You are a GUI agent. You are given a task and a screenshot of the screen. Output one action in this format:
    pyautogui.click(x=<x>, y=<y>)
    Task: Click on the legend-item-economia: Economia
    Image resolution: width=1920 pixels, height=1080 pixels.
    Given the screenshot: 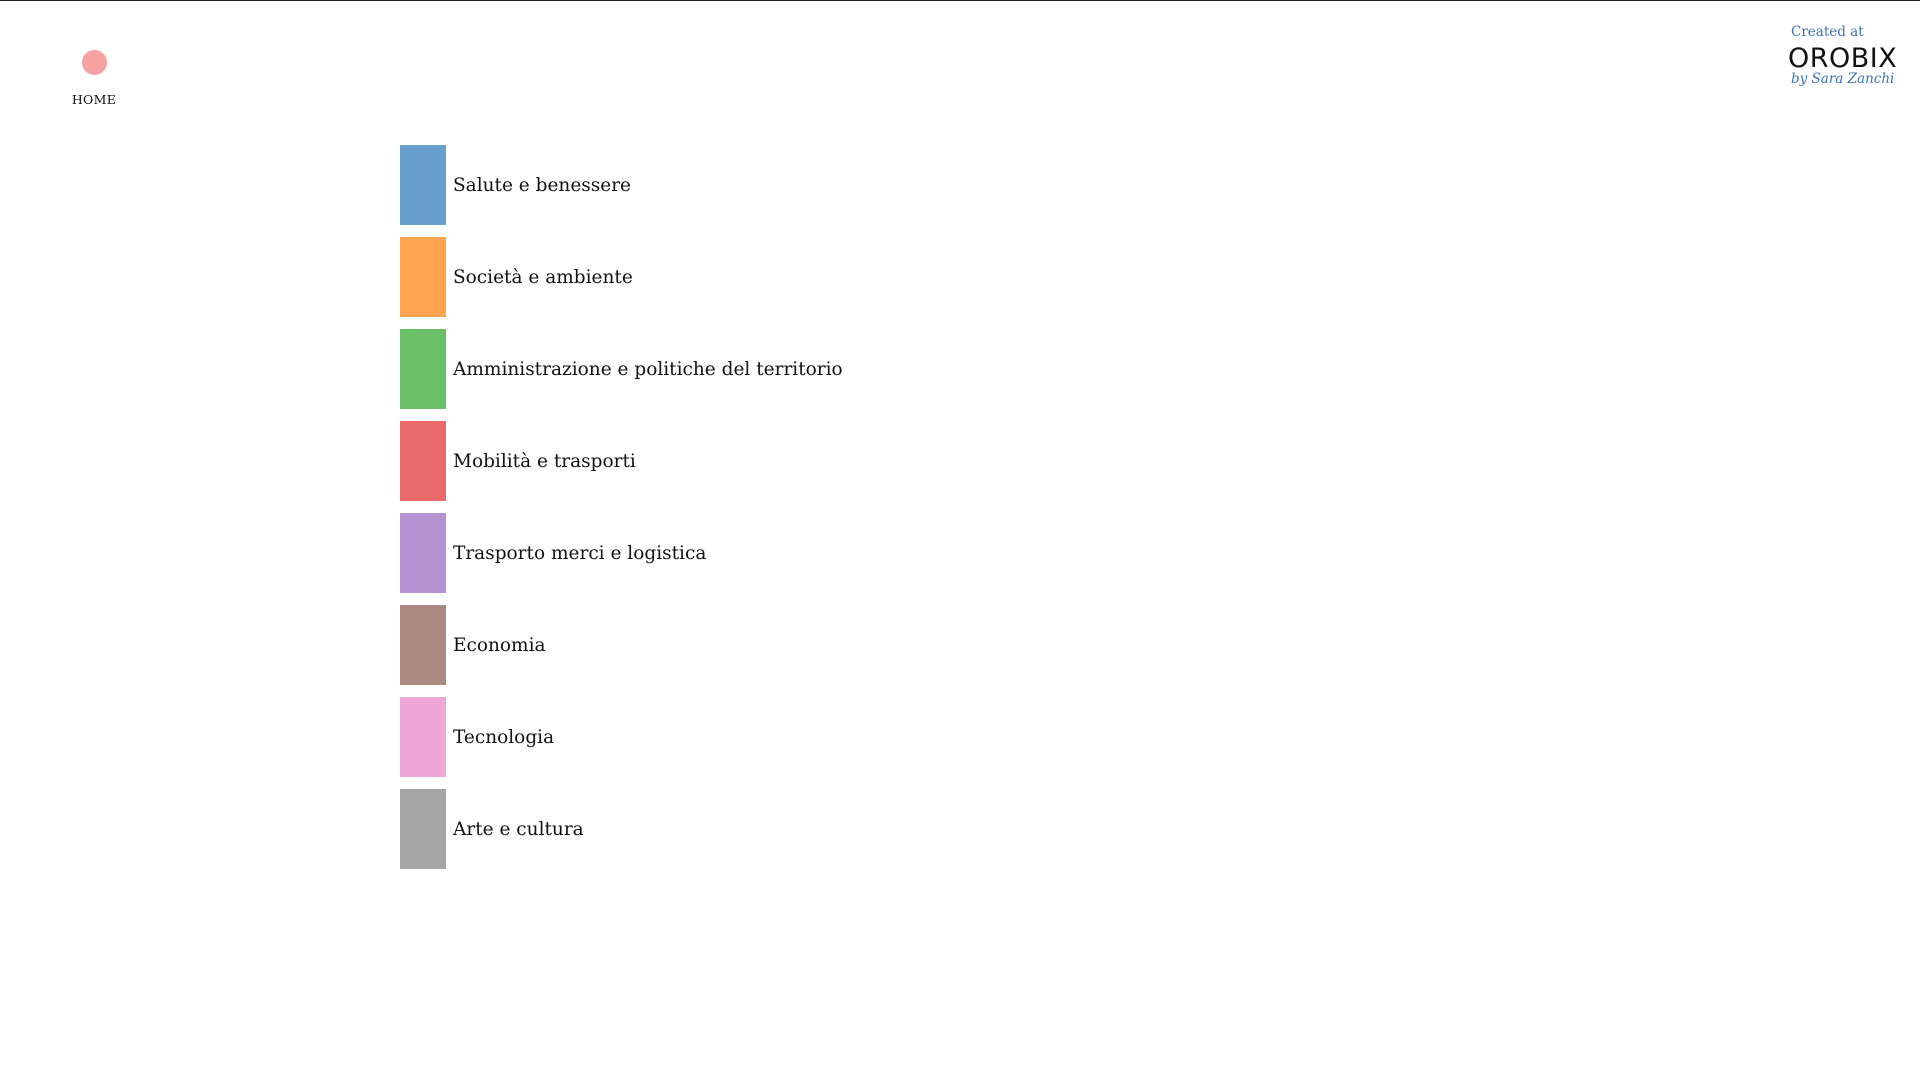 What is the action you would take?
    pyautogui.click(x=621, y=645)
    